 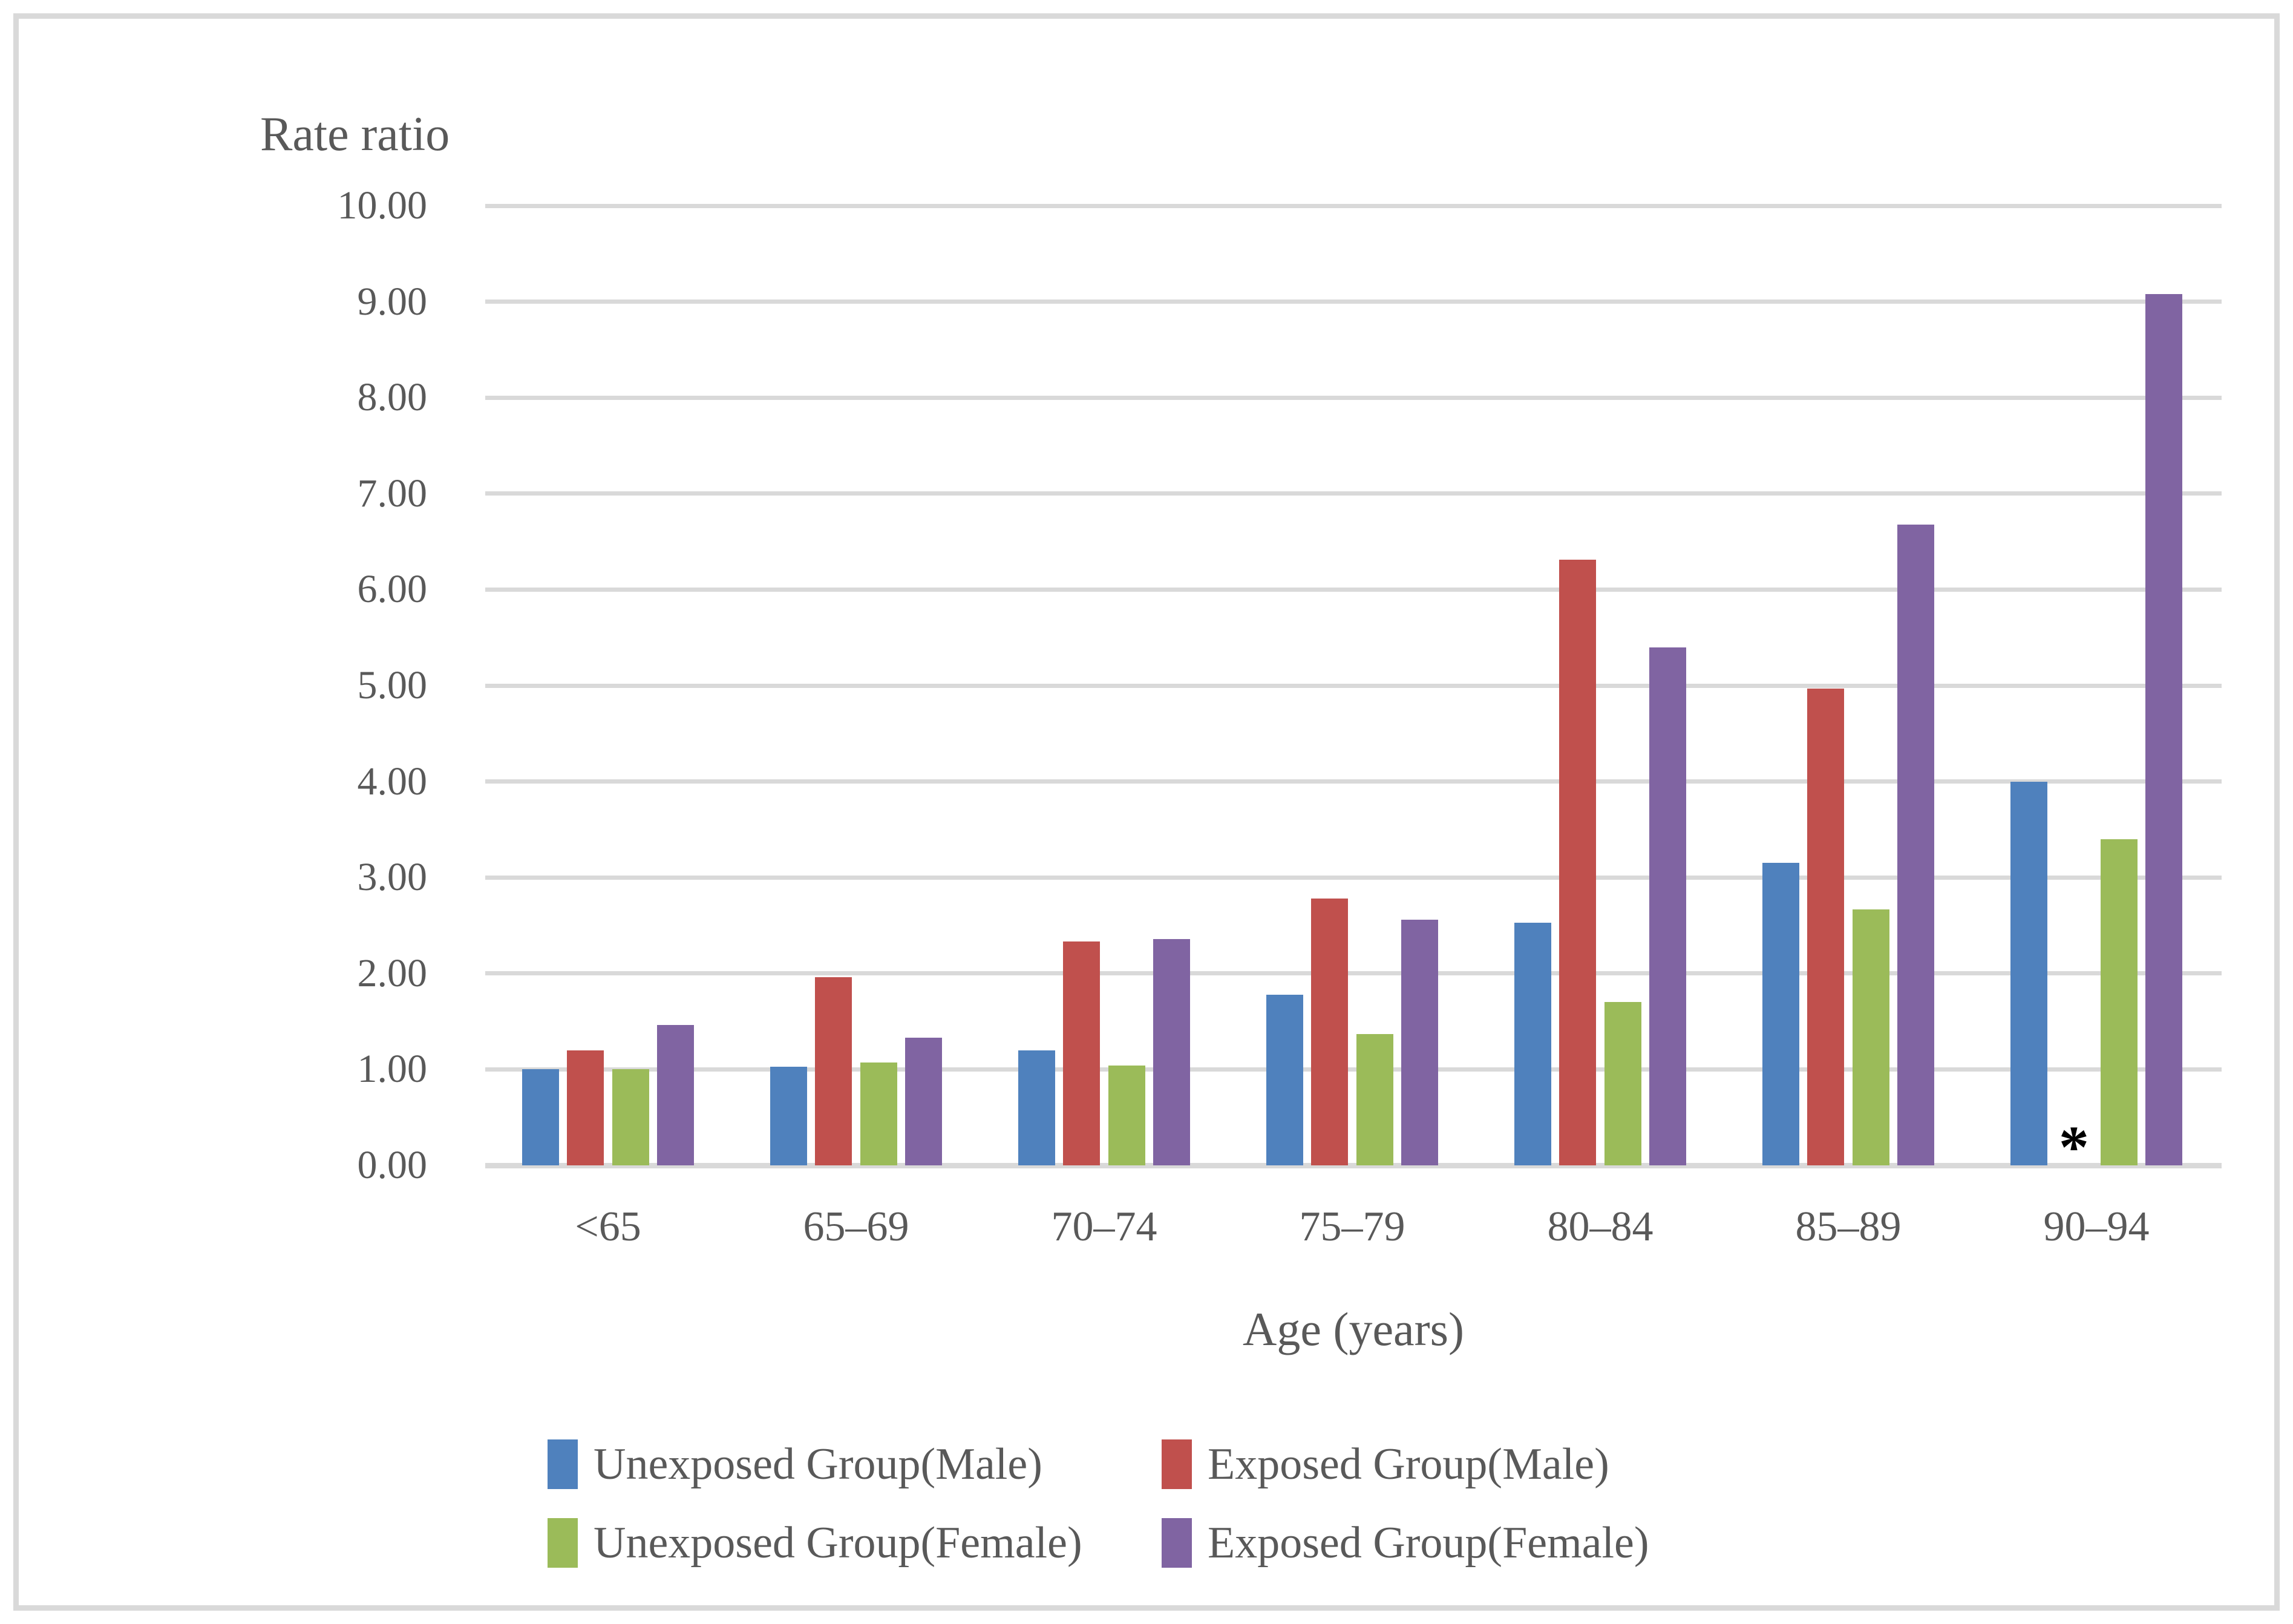 I want to click on y-tick-label: 10.00, so click(x=382, y=205).